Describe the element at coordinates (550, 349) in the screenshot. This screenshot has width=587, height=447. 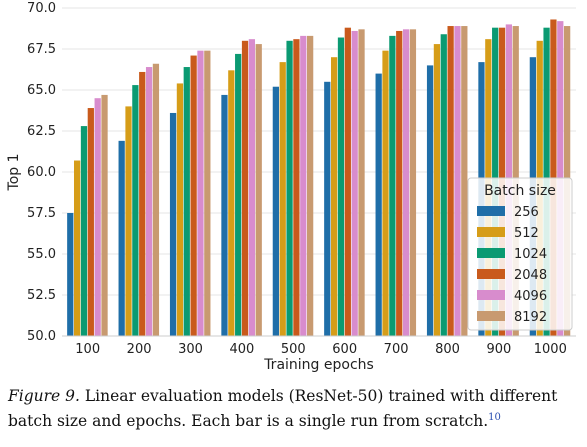
I see `x-tick-label: 1000` at that location.